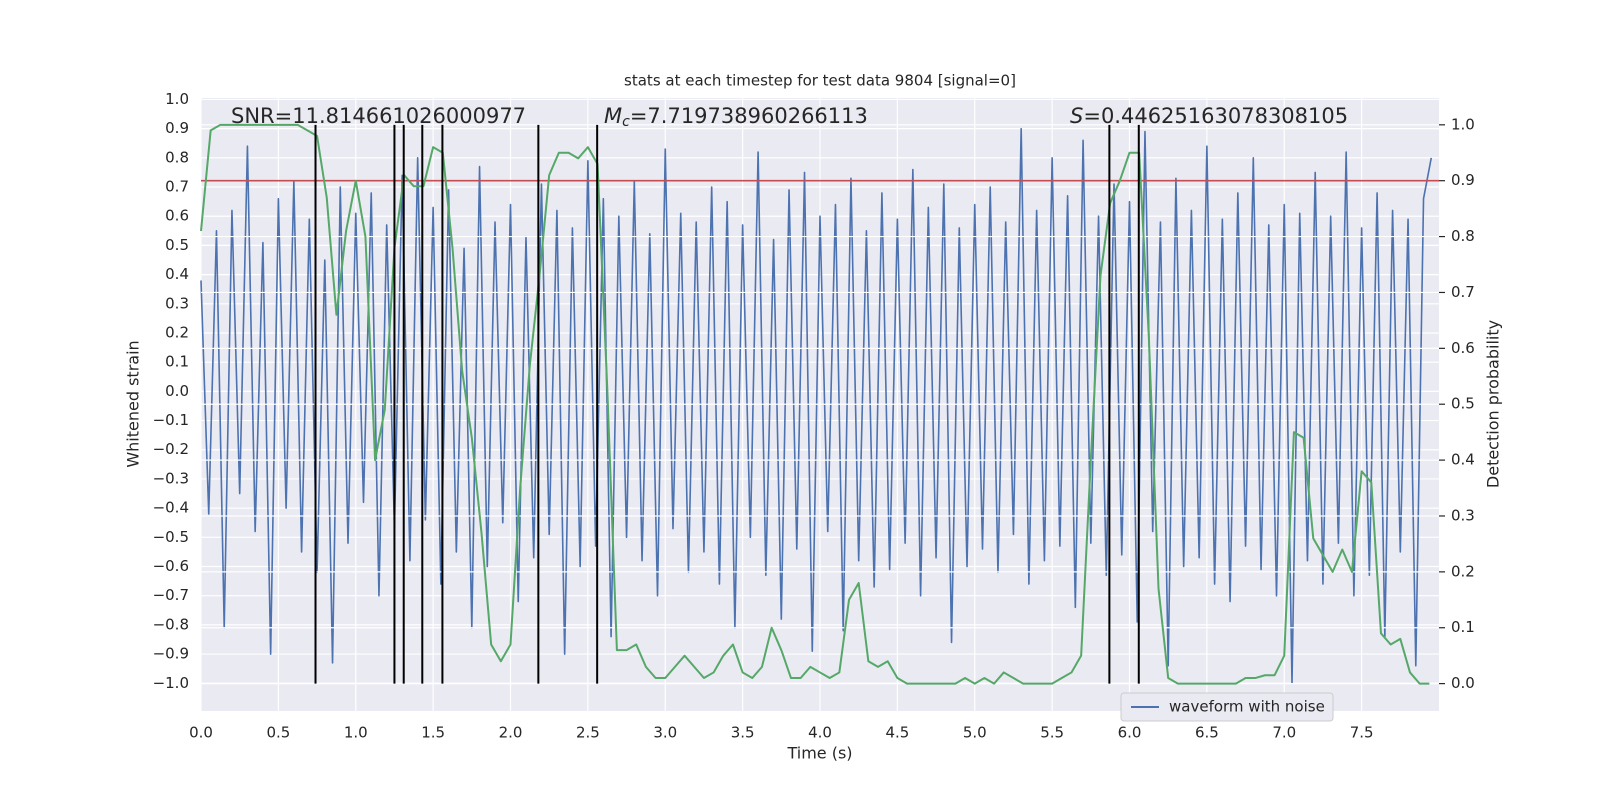 The image size is (1600, 800). Describe the element at coordinates (1463, 236) in the screenshot. I see `y2-tick-label: 0.8` at that location.